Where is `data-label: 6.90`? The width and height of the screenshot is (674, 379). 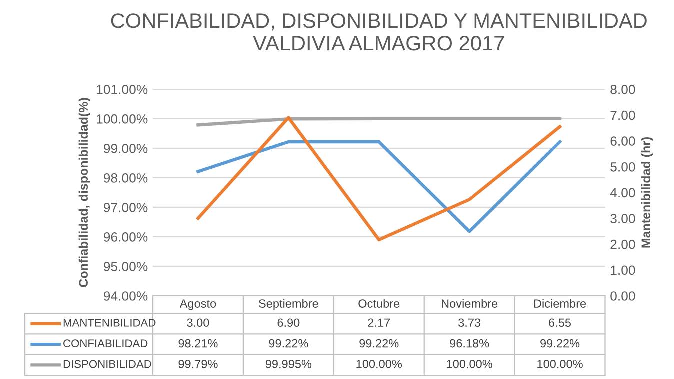 data-label: 6.90 is located at coordinates (289, 323).